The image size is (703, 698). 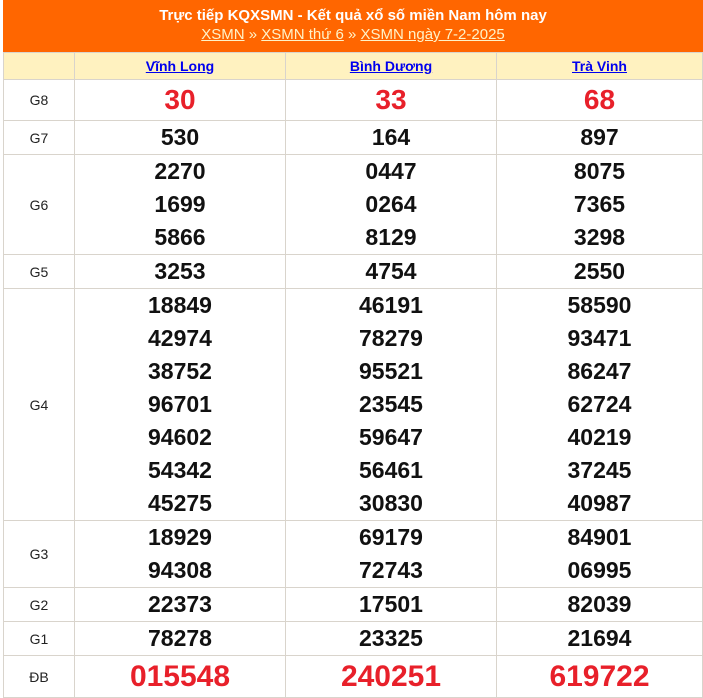 What do you see at coordinates (599, 100) in the screenshot?
I see `prize-cell: 68` at bounding box center [599, 100].